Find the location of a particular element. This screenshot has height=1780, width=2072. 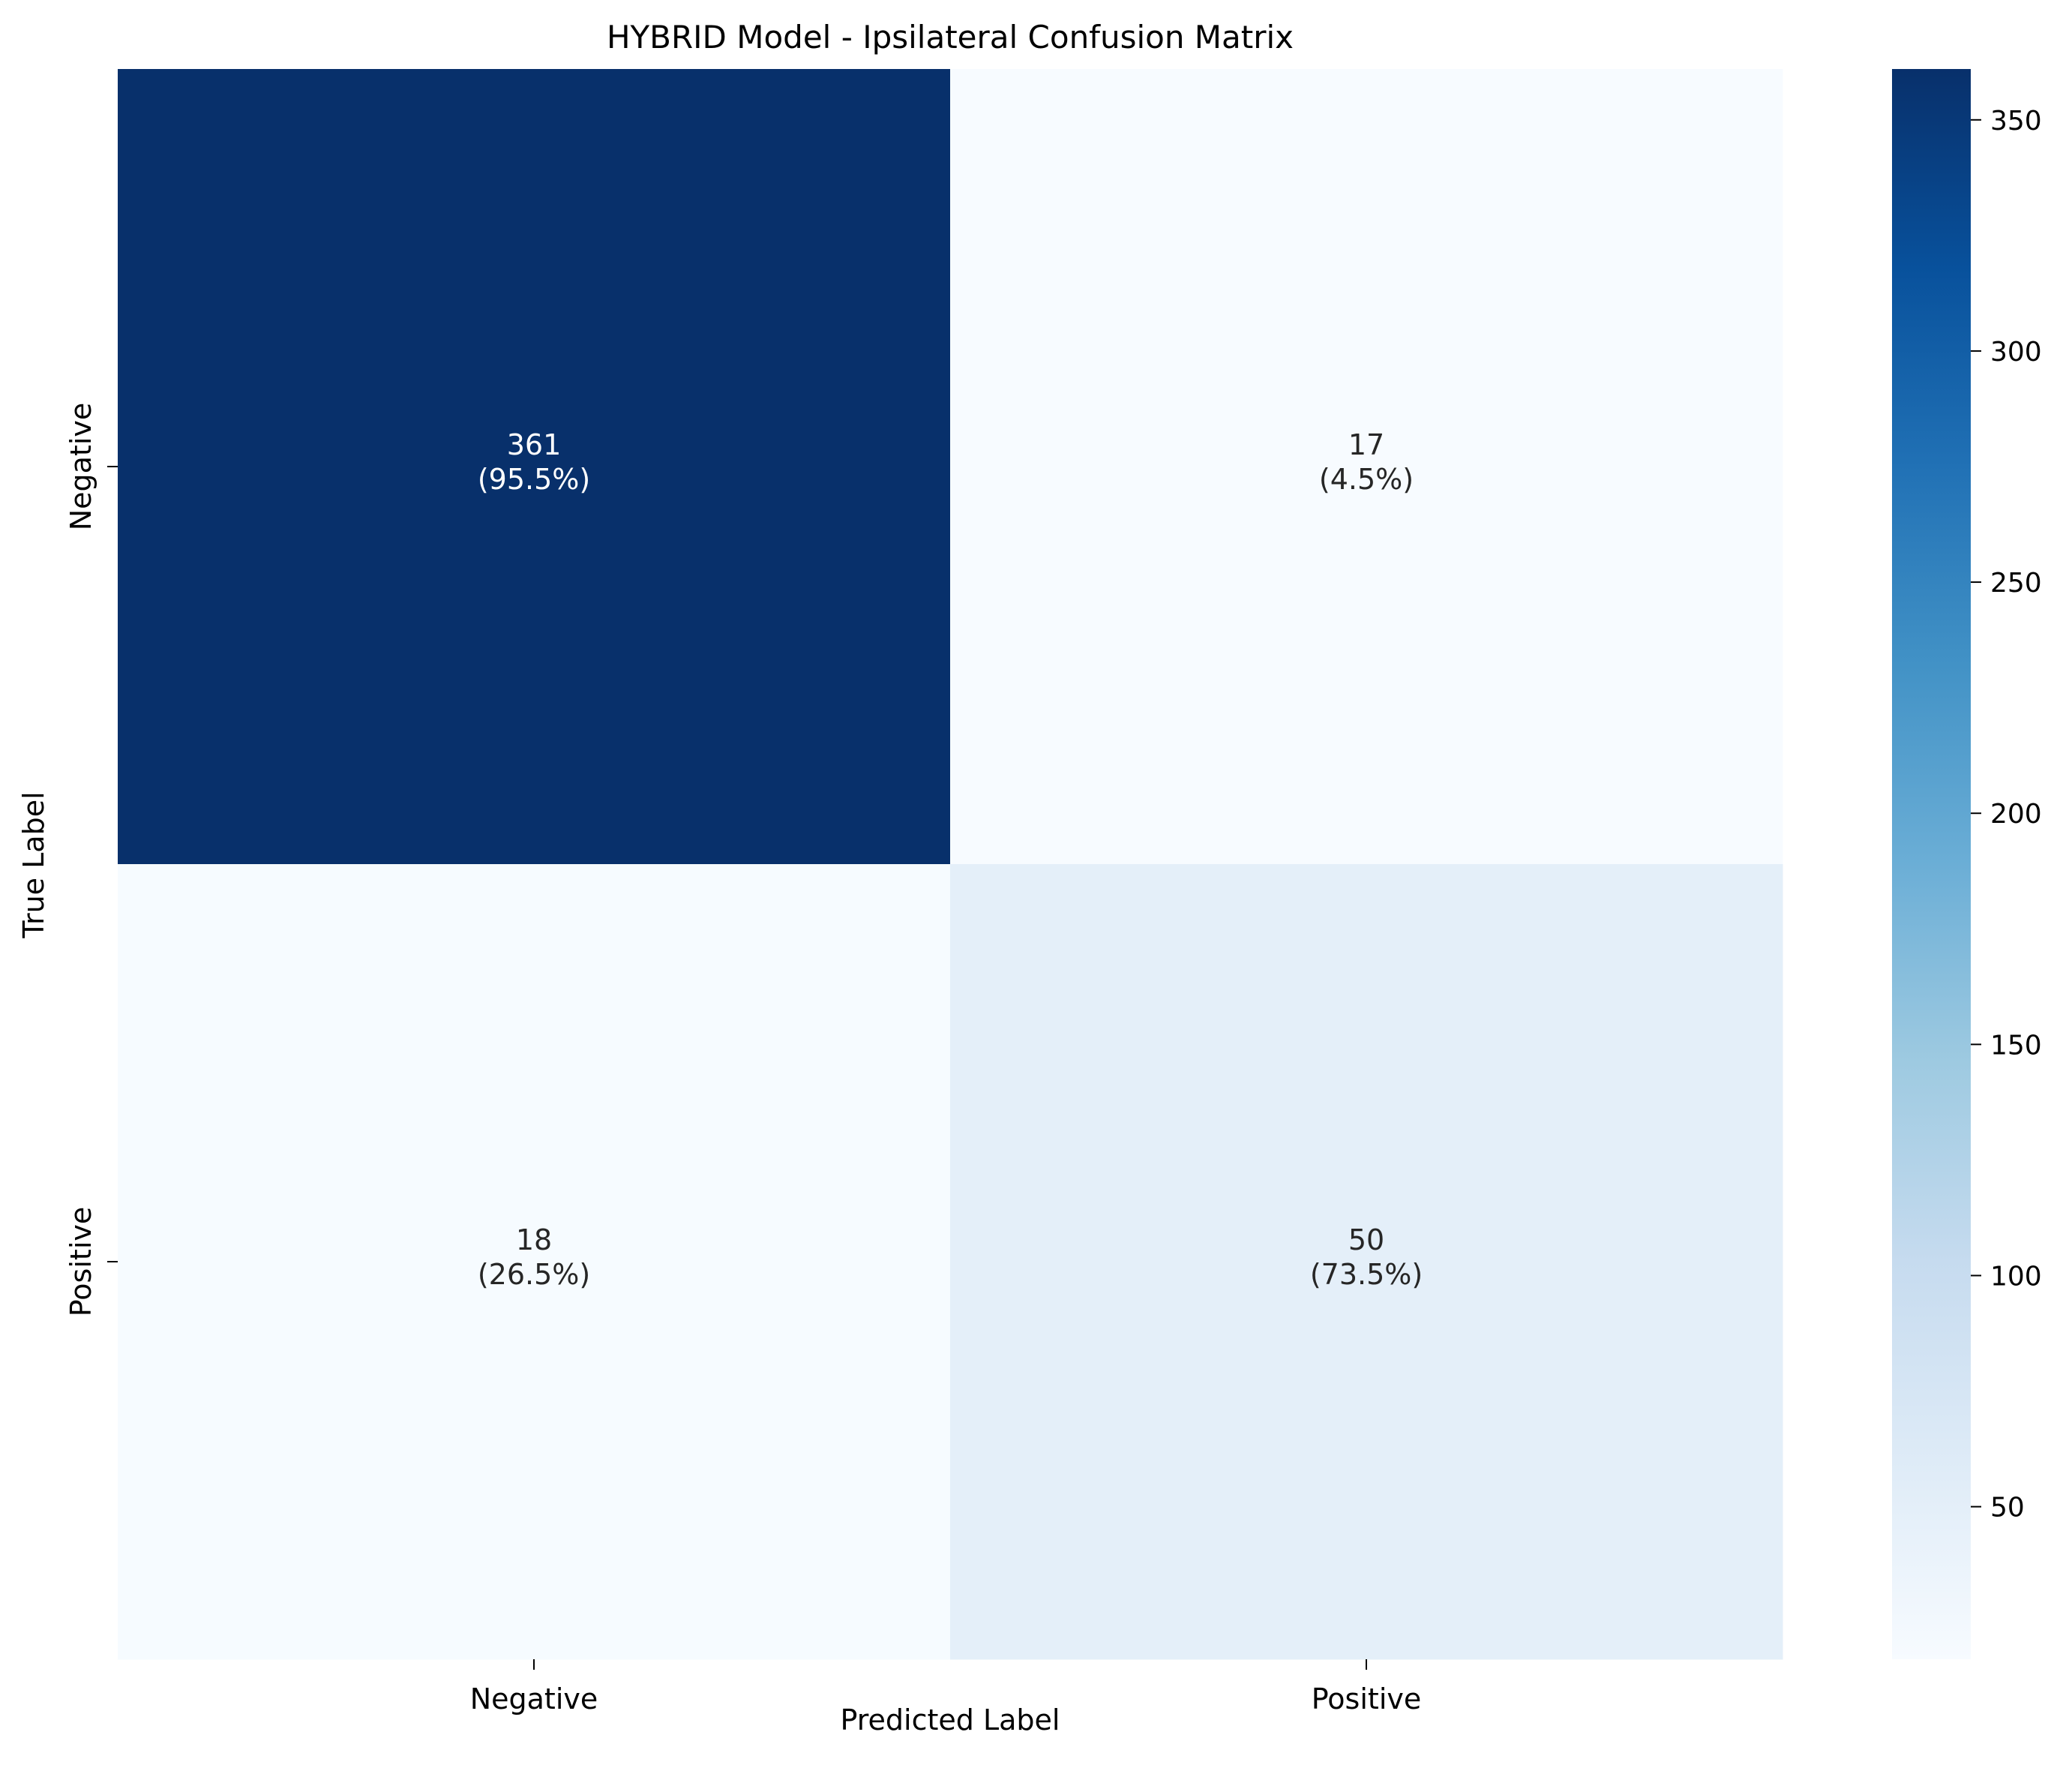

colorbar-tick-label: 250 is located at coordinates (2016, 583).